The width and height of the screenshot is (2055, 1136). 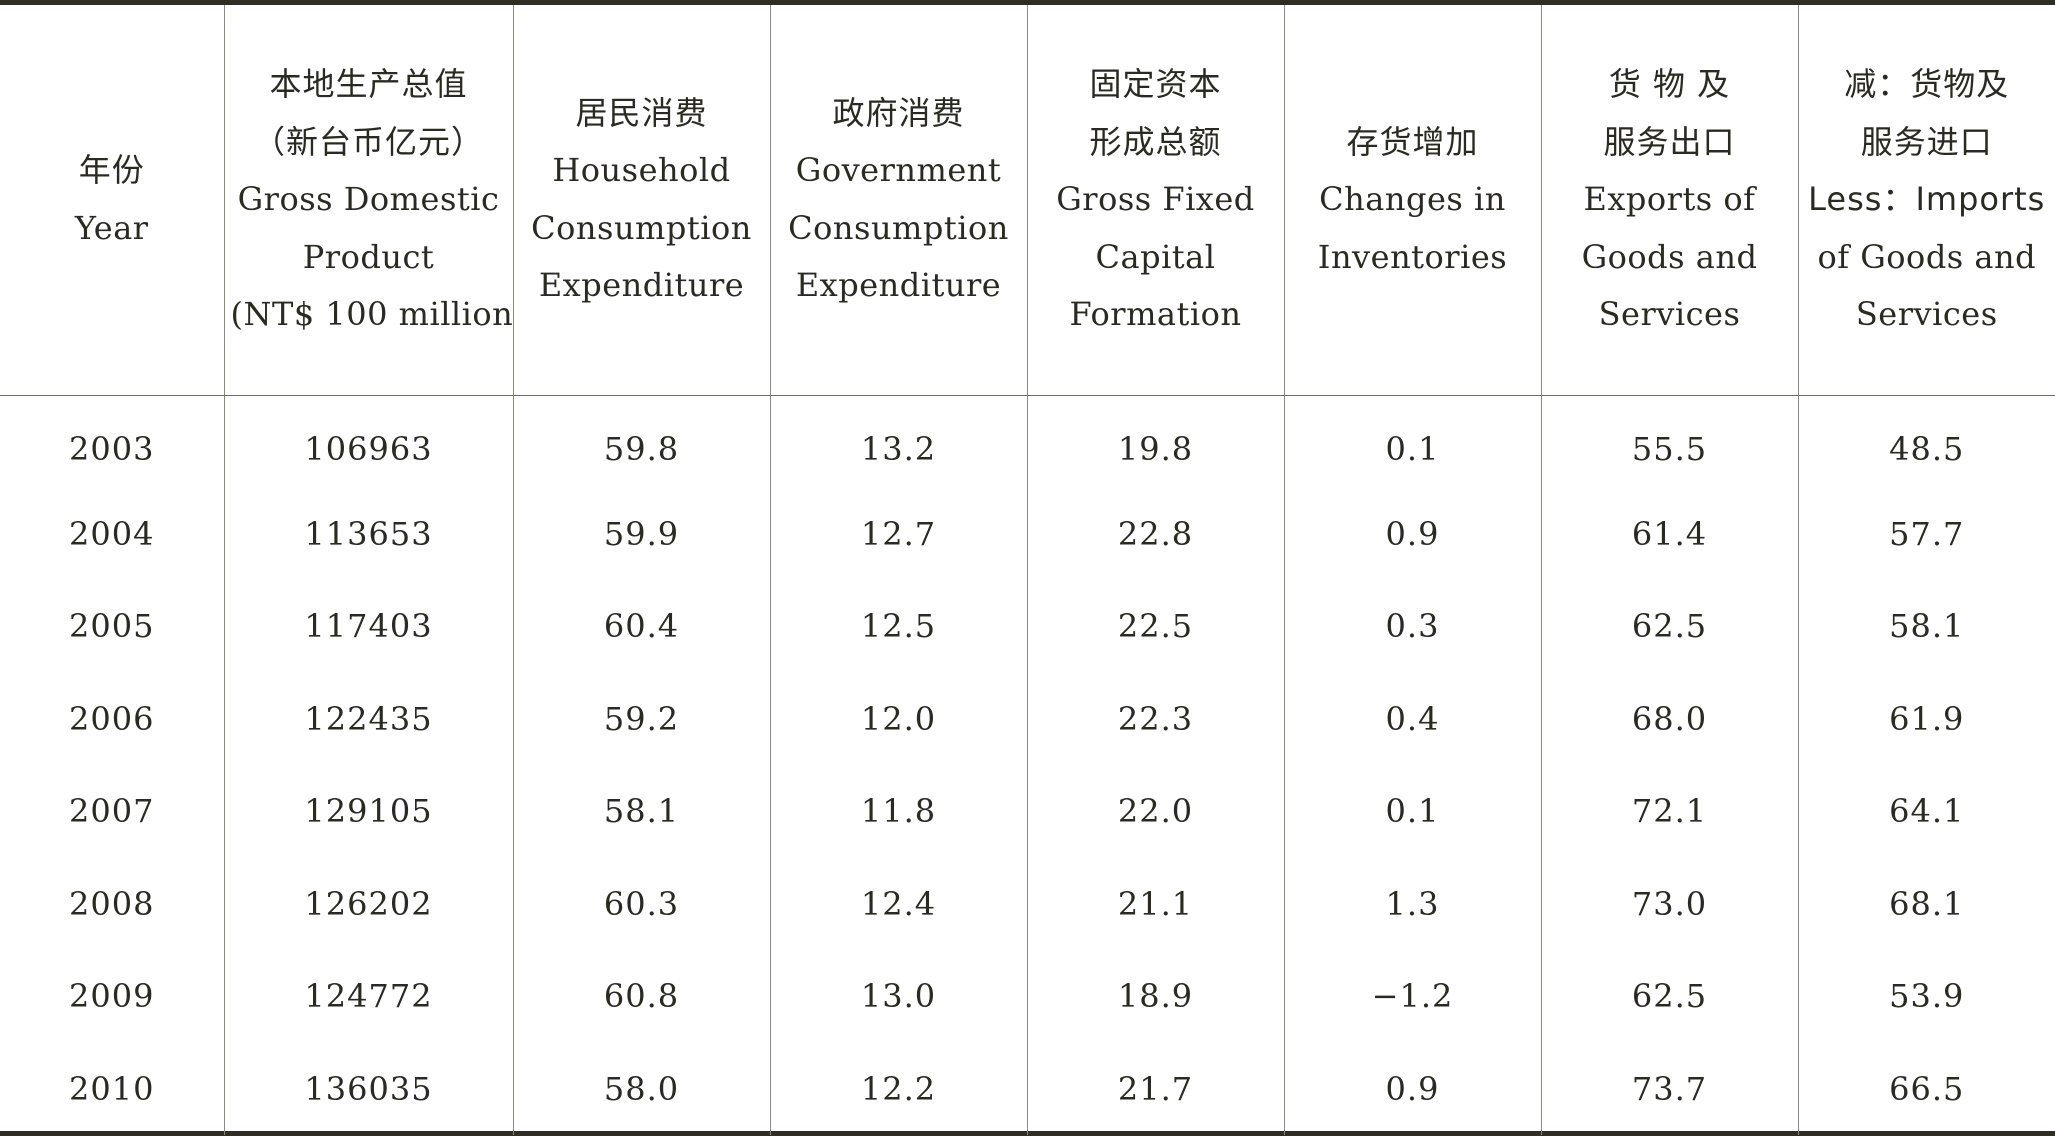 What do you see at coordinates (1670, 533) in the screenshot?
I see `cell-exports: 61.4` at bounding box center [1670, 533].